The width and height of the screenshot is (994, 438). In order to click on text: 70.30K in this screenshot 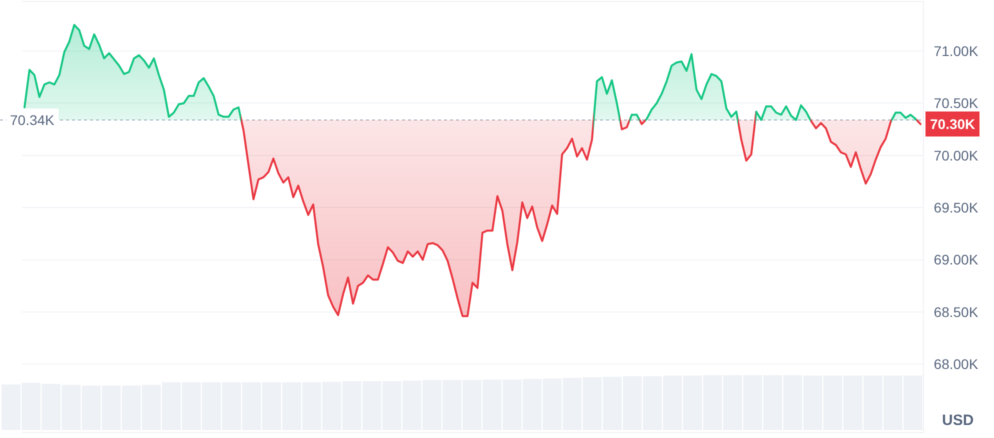, I will do `click(953, 124)`.